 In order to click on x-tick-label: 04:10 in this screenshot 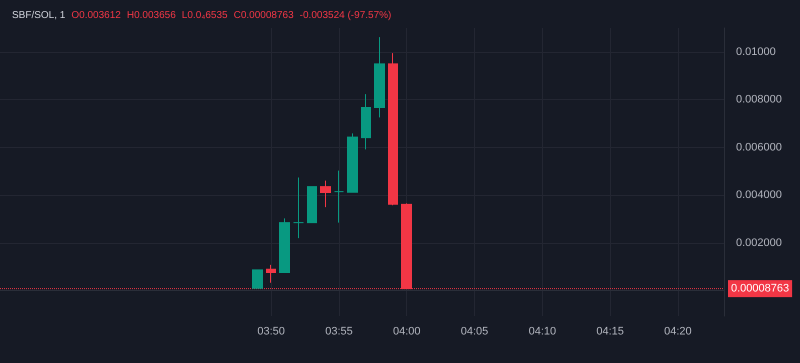, I will do `click(542, 332)`.